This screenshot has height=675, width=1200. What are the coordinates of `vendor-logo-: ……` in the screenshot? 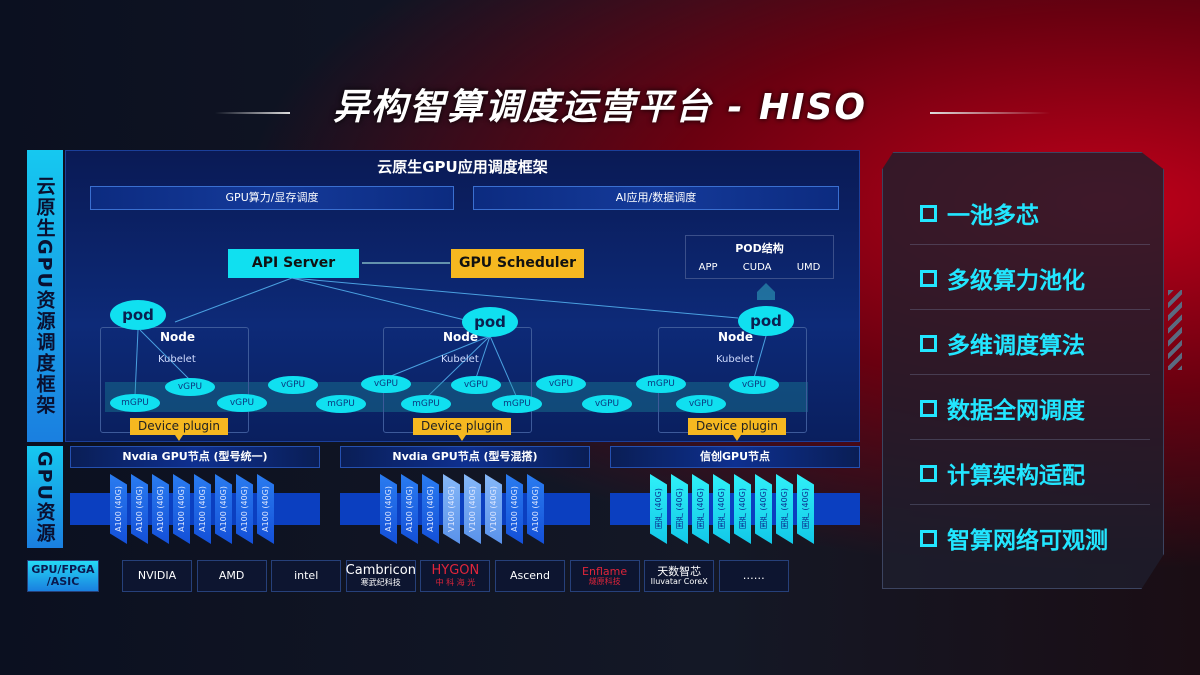 It's located at (753, 576).